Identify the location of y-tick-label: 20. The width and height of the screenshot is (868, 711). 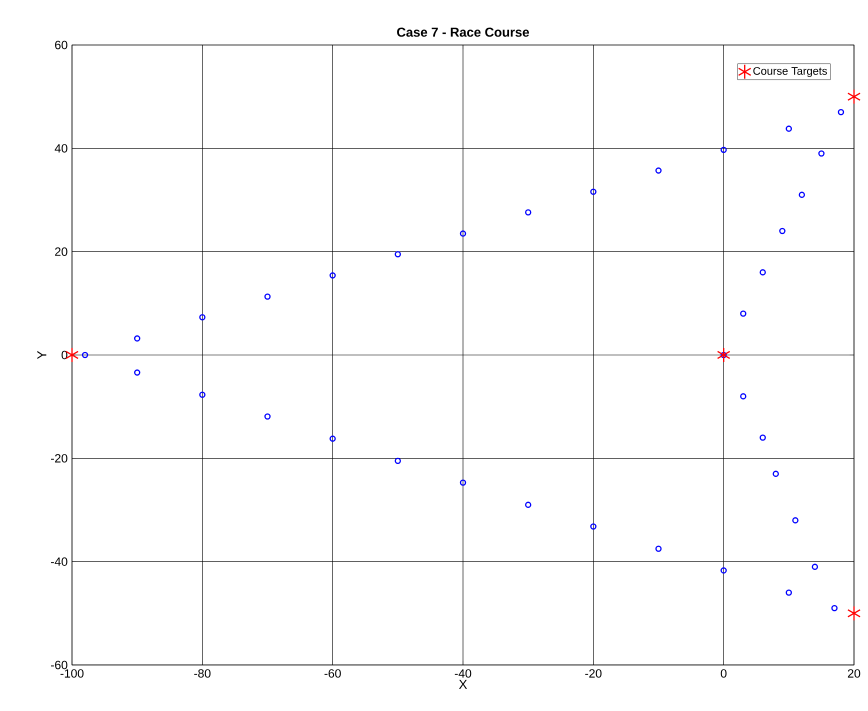
(61, 251).